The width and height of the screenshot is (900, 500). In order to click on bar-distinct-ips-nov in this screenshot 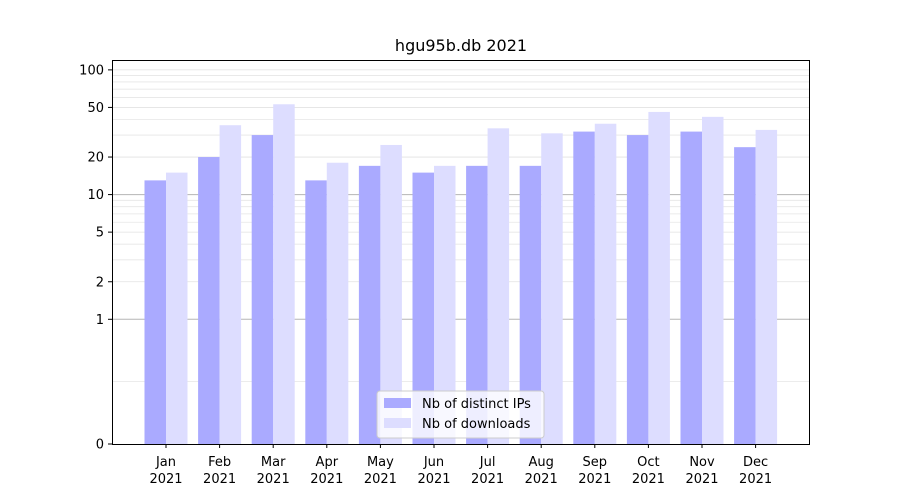, I will do `click(691, 288)`.